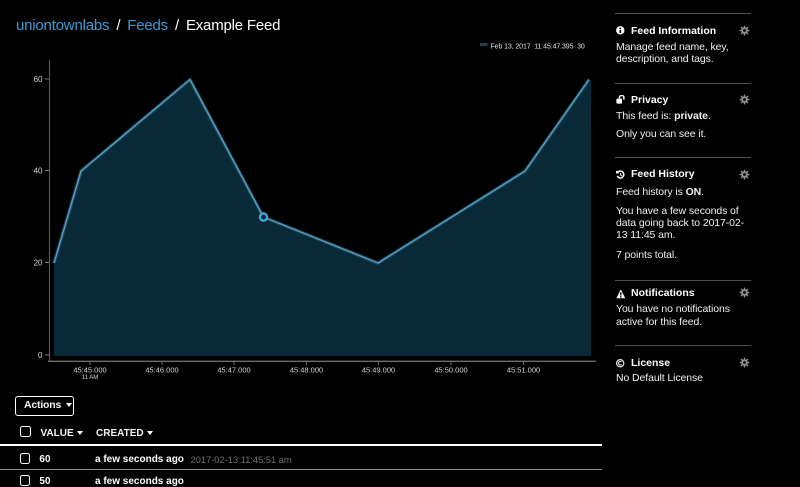 The height and width of the screenshot is (487, 800). Describe the element at coordinates (40, 355) in the screenshot. I see `svg-text: 0` at that location.